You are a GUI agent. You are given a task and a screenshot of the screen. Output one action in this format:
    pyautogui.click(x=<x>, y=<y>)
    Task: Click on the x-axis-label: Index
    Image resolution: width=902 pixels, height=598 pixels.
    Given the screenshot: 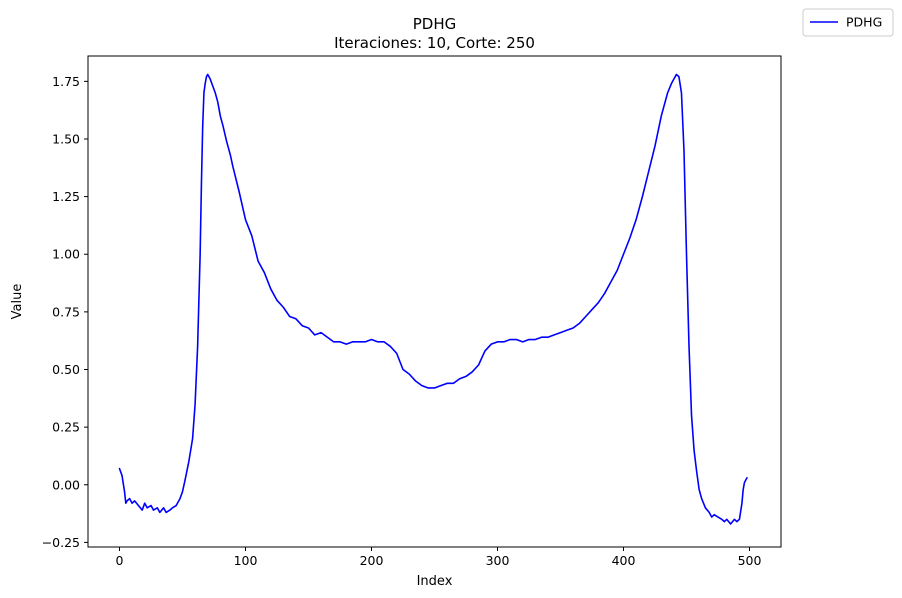 What is the action you would take?
    pyautogui.click(x=435, y=581)
    